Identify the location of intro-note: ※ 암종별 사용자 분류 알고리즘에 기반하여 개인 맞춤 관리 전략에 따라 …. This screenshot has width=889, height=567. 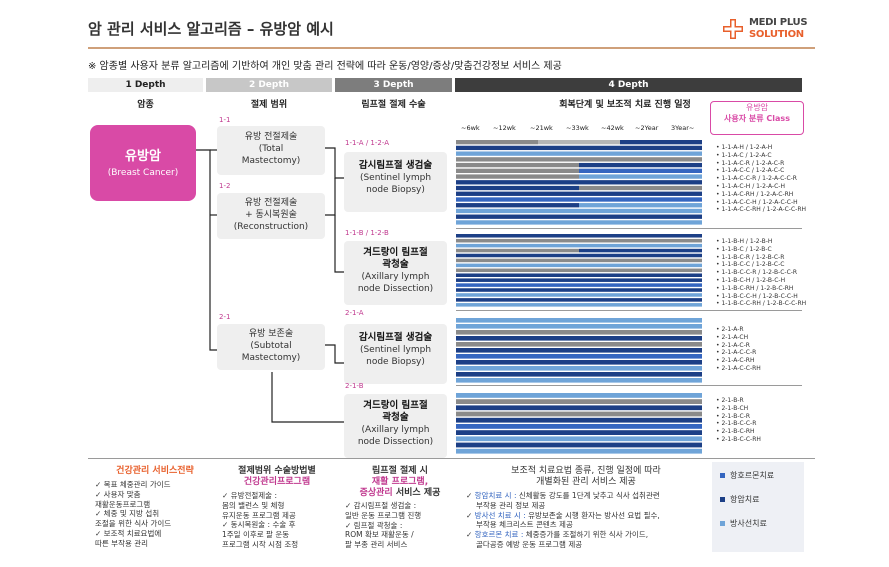
(325, 66).